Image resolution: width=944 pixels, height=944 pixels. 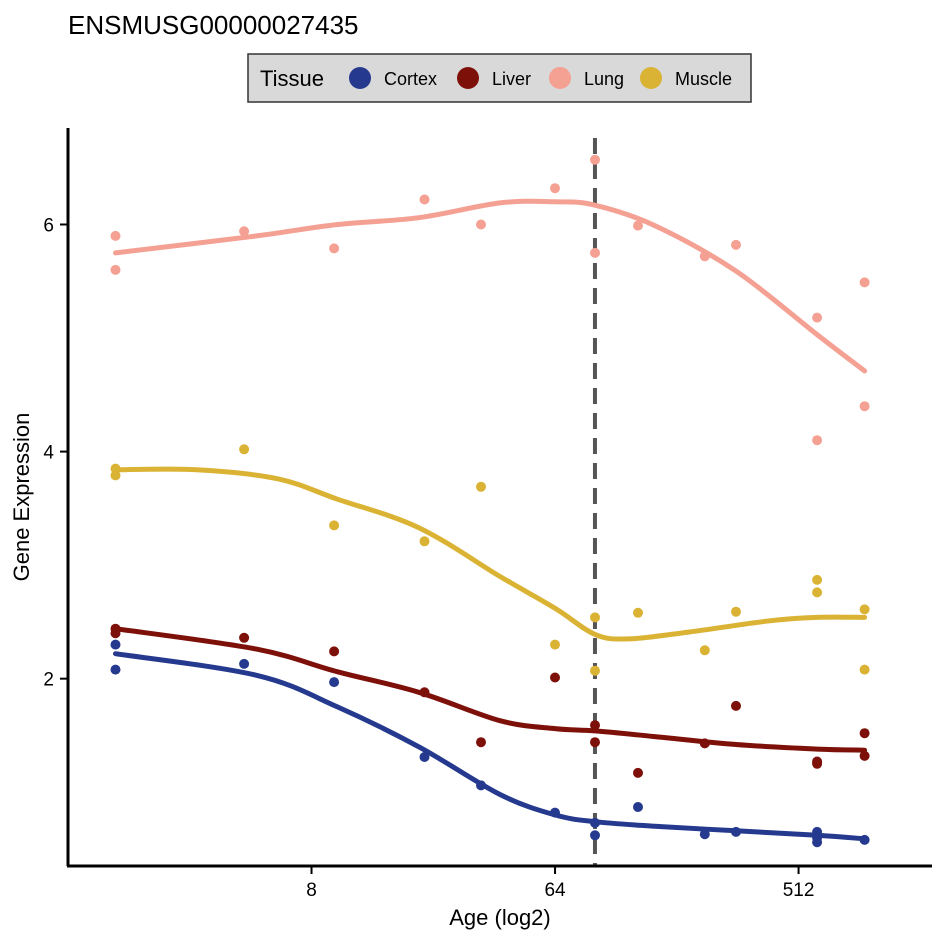 What do you see at coordinates (48, 226) in the screenshot?
I see `y-tick-label: 6` at bounding box center [48, 226].